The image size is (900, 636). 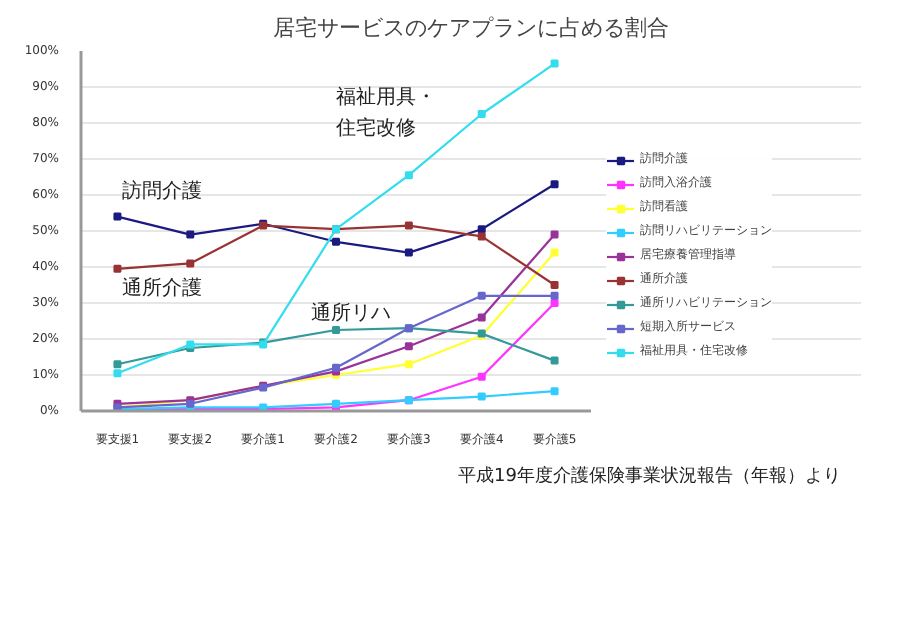 I want to click on annotation: 福祉用具・住宅改修, so click(x=386, y=112).